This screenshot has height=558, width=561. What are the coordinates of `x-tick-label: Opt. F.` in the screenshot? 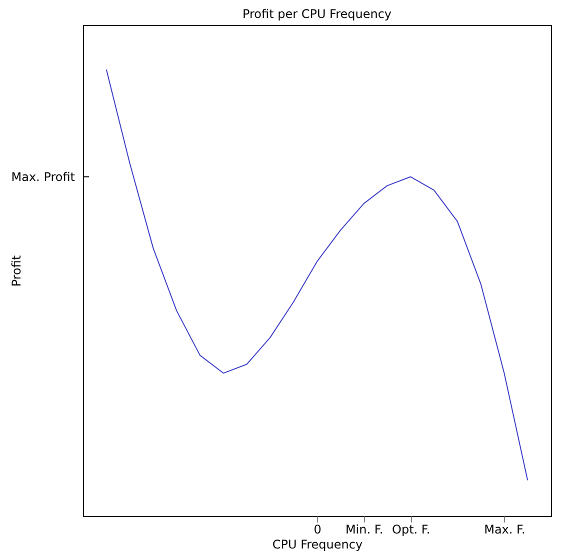 It's located at (411, 529).